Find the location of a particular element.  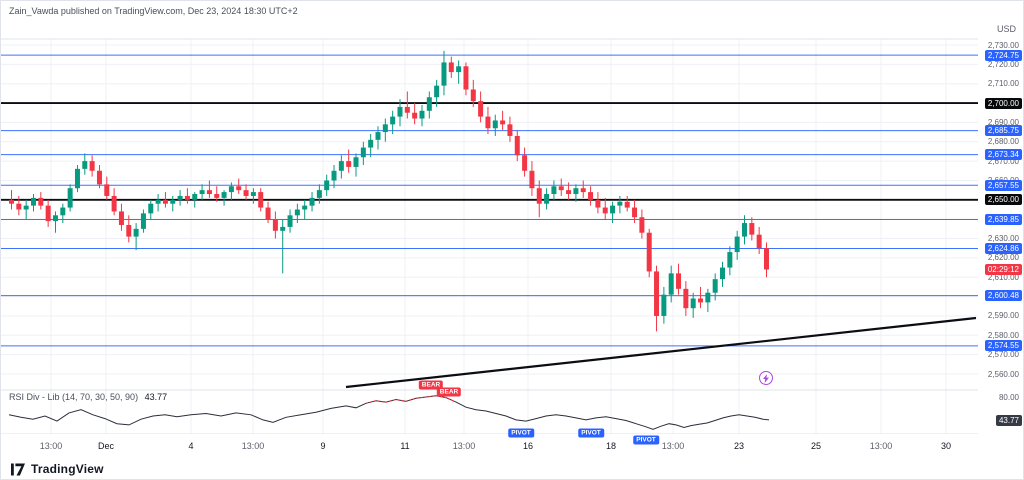

lightning-bolt-glyph is located at coordinates (766, 378).